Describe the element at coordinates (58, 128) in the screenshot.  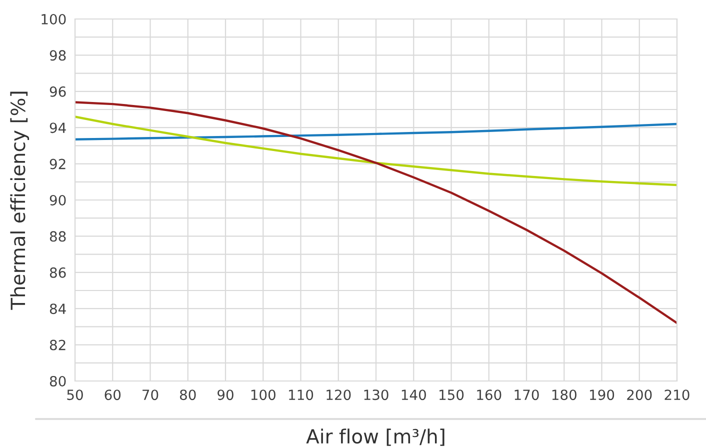
I see `y-tick-label: 94` at that location.